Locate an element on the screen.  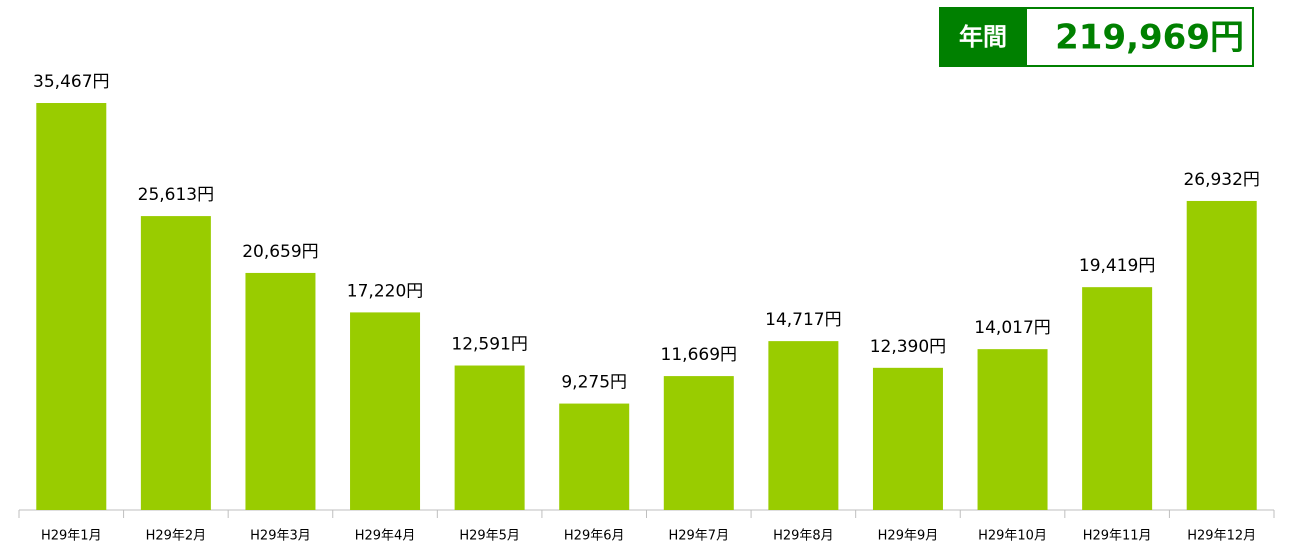
value-label: 35,467円 is located at coordinates (71, 82).